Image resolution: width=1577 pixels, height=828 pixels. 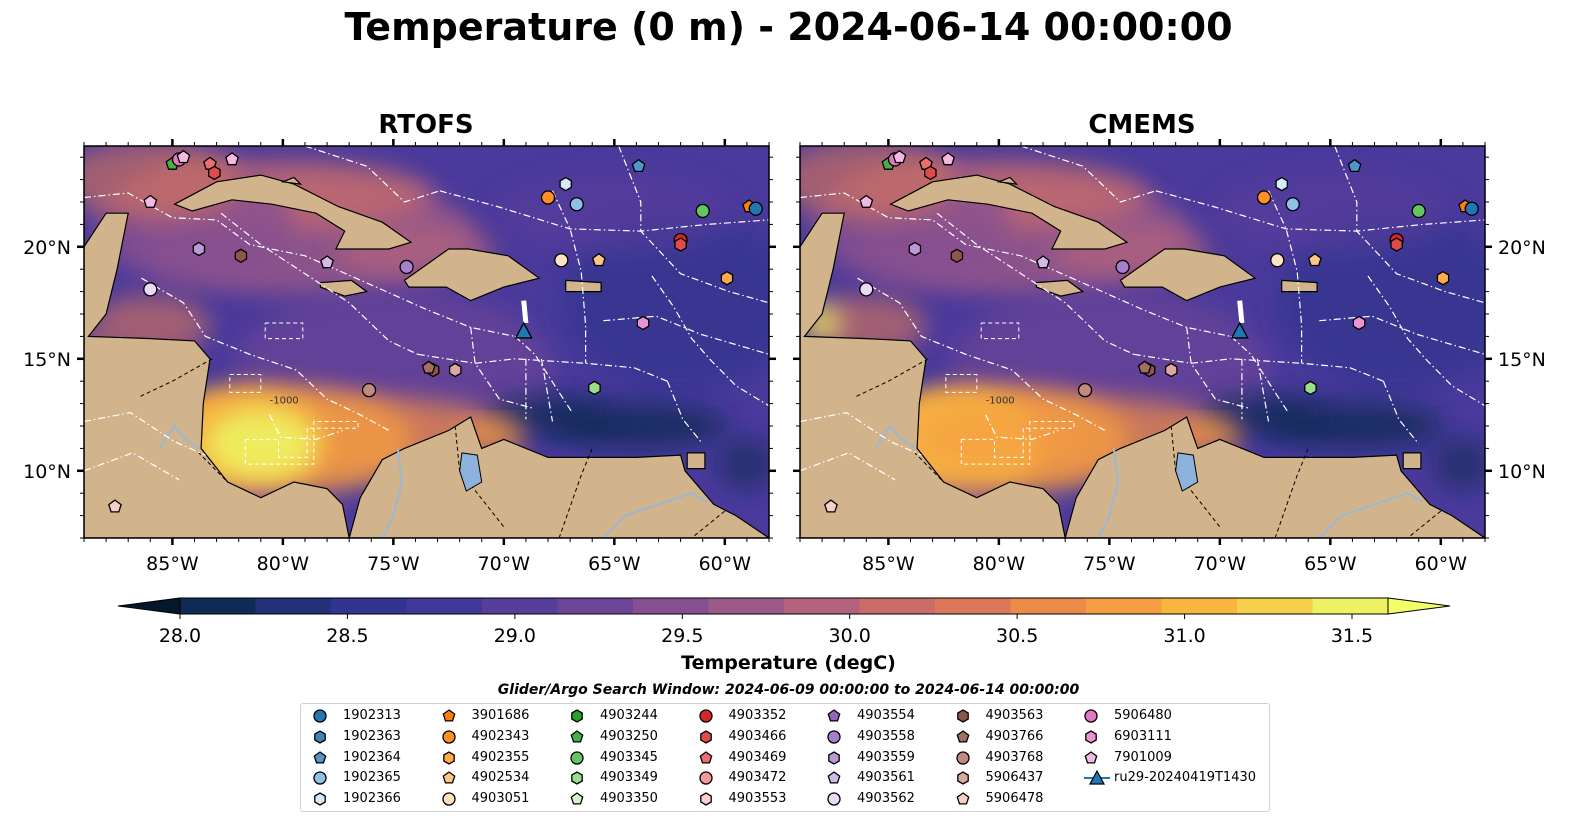 What do you see at coordinates (1184, 636) in the screenshot?
I see `colorbar-tick-label: 31.0` at bounding box center [1184, 636].